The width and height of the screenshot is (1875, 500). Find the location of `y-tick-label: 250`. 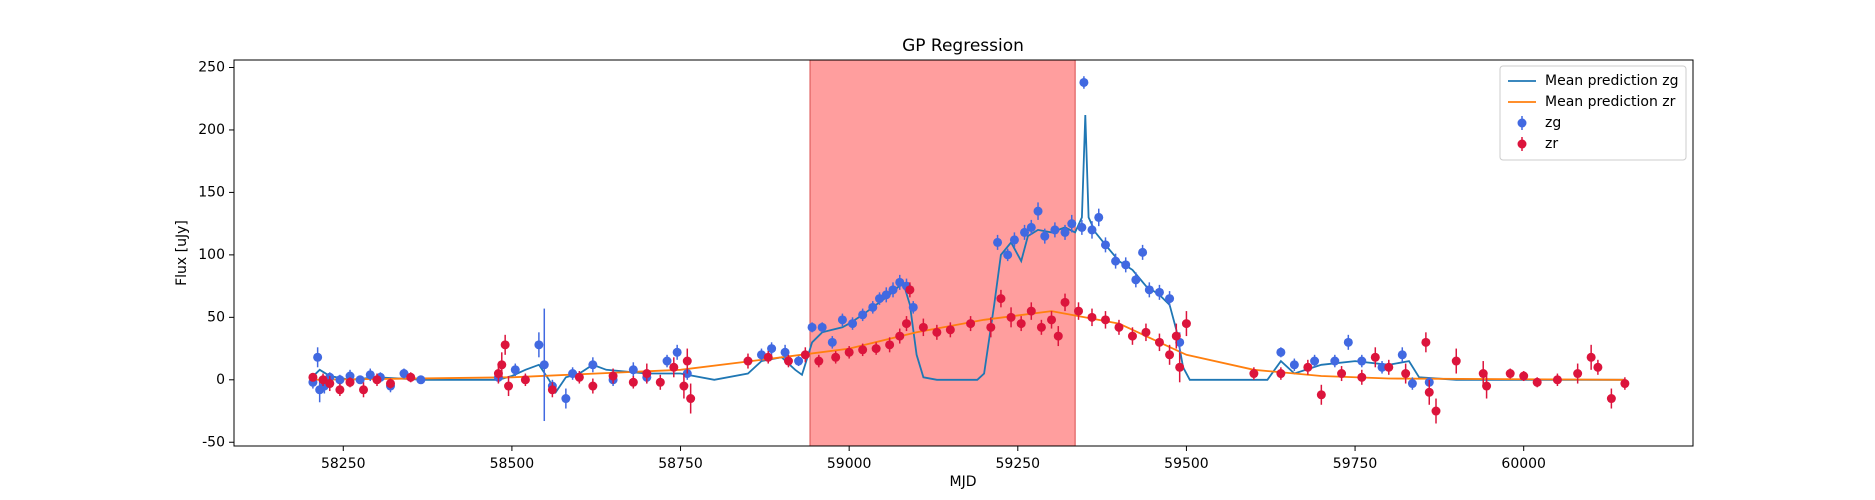

y-tick-label: 250 is located at coordinates (211, 67).